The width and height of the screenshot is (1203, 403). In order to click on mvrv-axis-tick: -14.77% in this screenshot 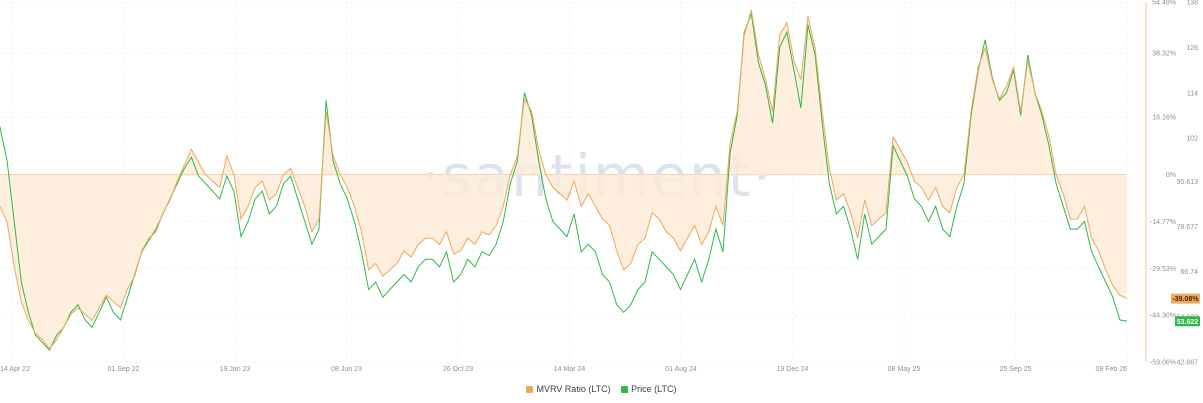, I will do `click(1163, 222)`.